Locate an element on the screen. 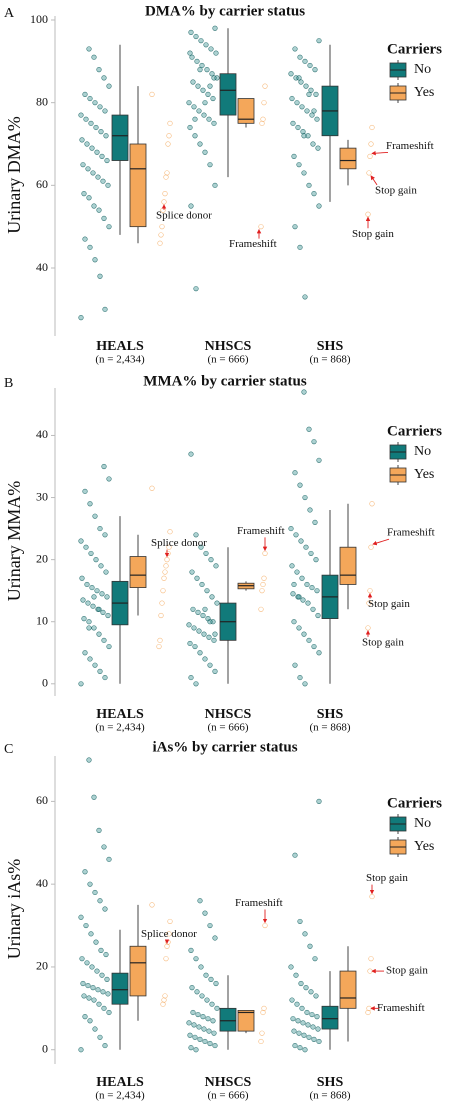  y-tick-label: 30 is located at coordinates (42, 496).